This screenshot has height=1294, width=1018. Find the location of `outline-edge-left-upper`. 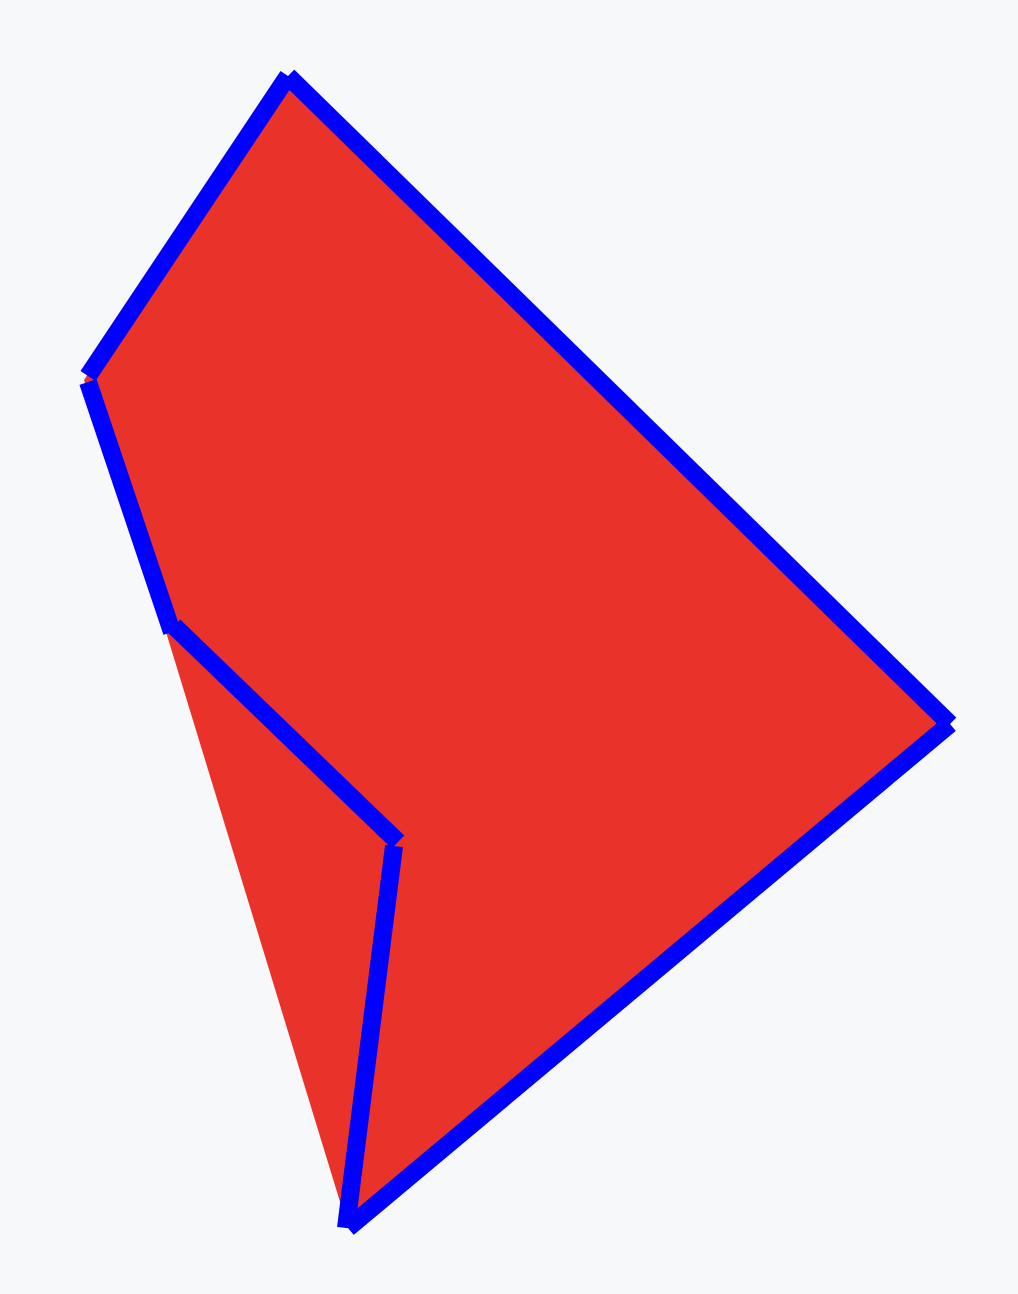

outline-edge-left-upper is located at coordinates (188, 226).